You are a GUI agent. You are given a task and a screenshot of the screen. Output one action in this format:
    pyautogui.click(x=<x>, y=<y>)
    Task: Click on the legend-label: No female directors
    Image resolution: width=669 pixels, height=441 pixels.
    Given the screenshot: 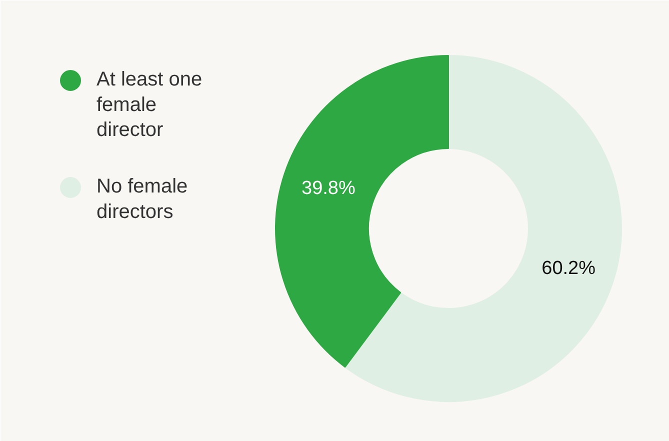 What is the action you would take?
    pyautogui.click(x=142, y=199)
    